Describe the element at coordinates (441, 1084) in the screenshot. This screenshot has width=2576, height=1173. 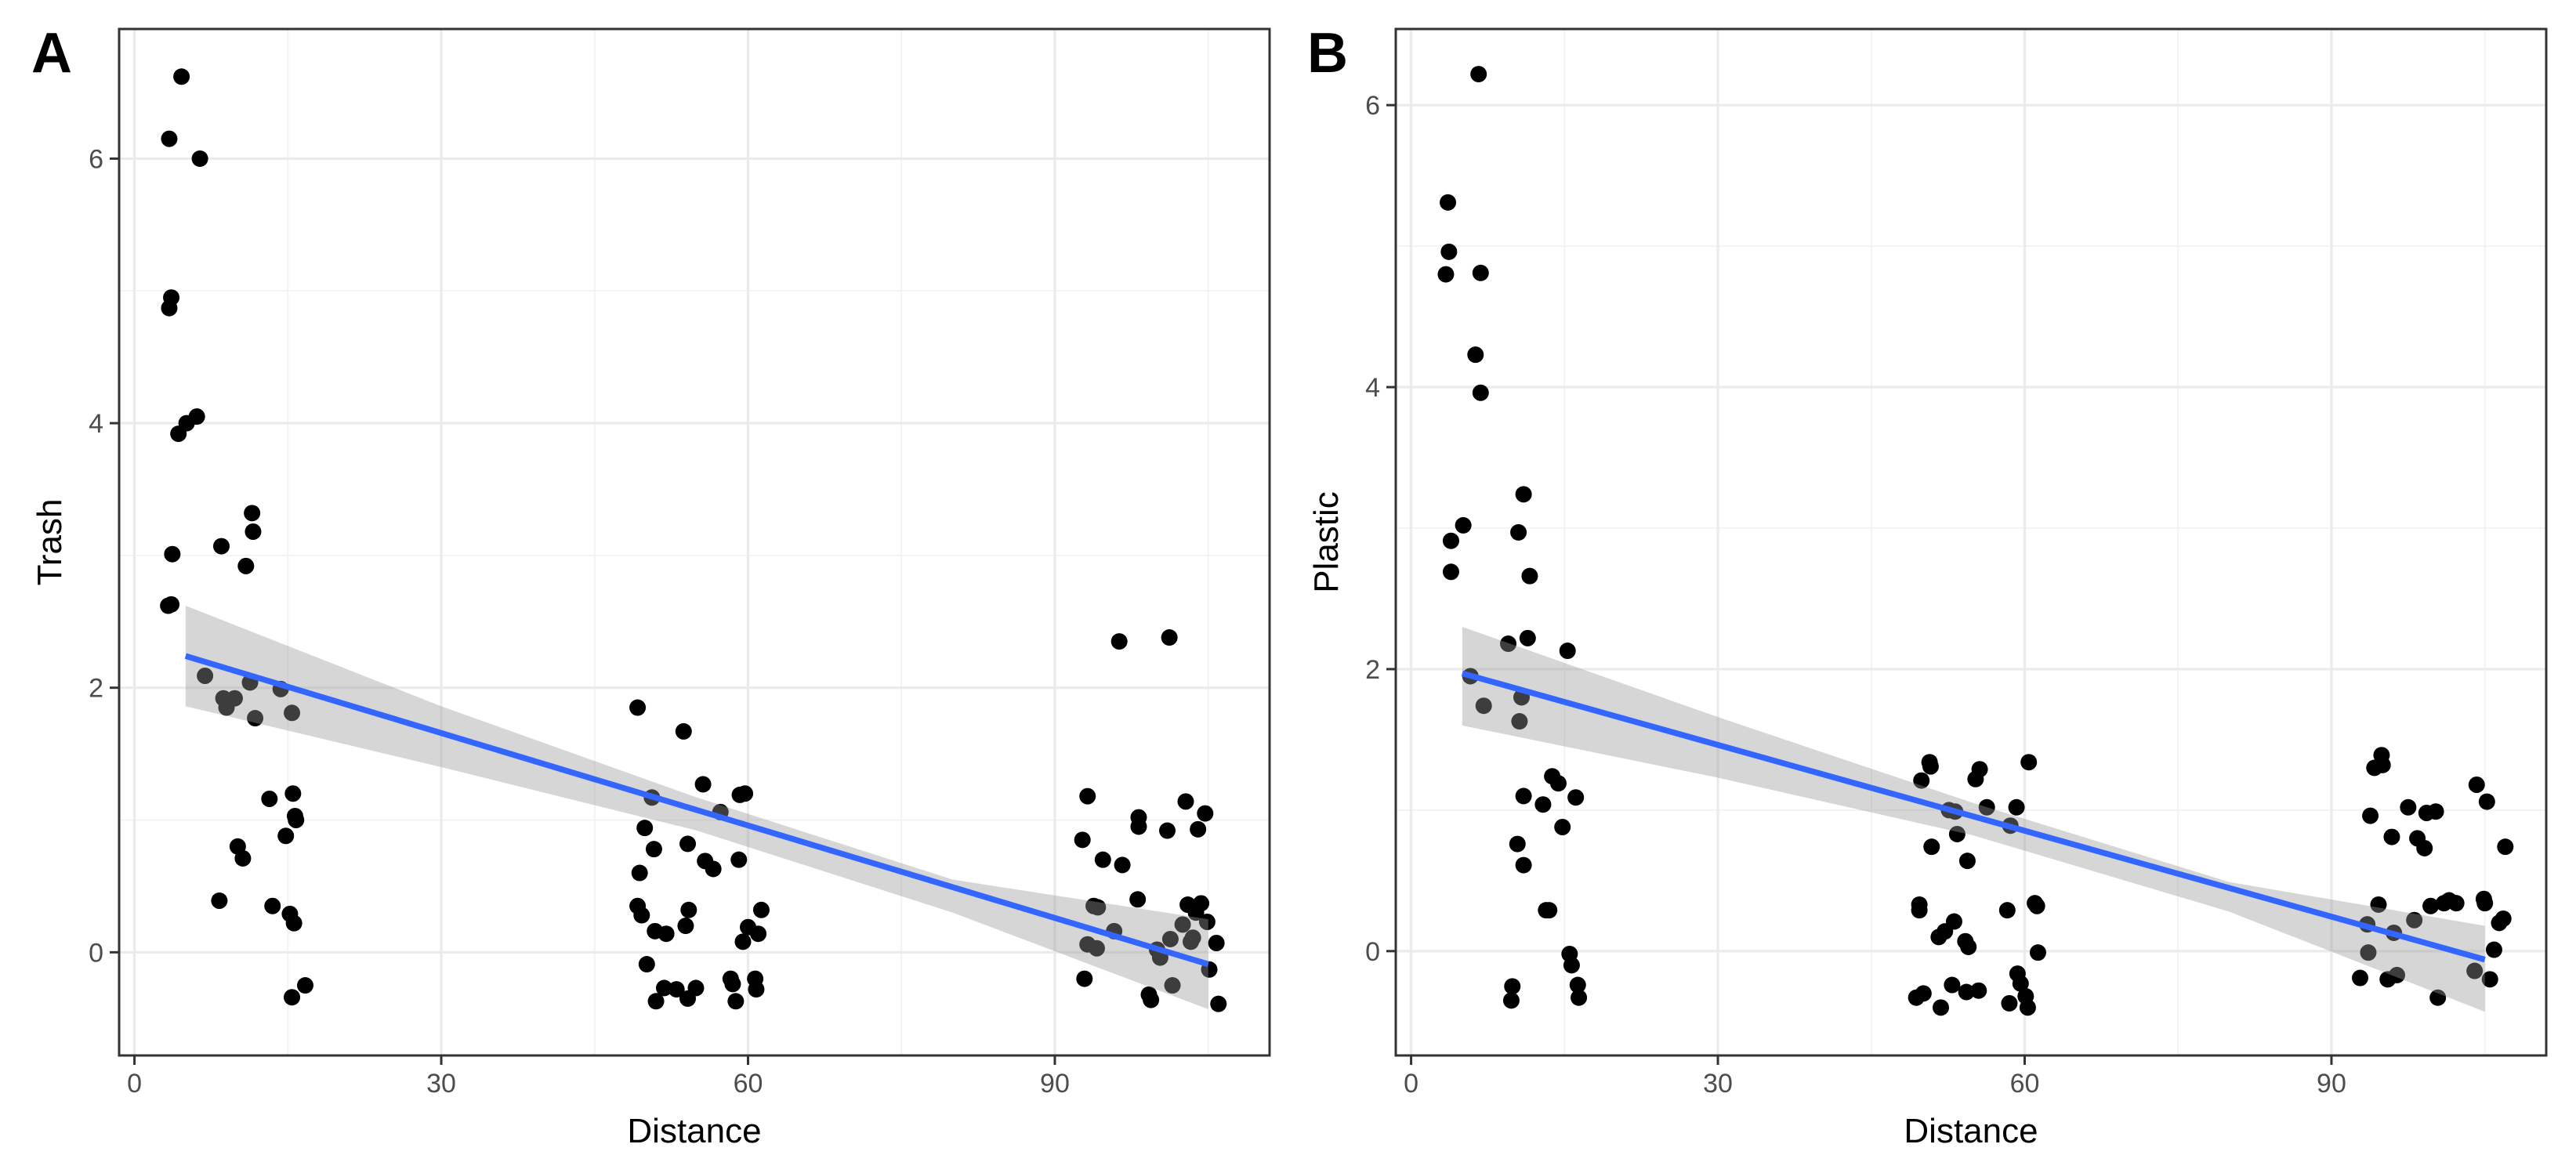
I see `panel-a-x-tick-label: 30` at that location.